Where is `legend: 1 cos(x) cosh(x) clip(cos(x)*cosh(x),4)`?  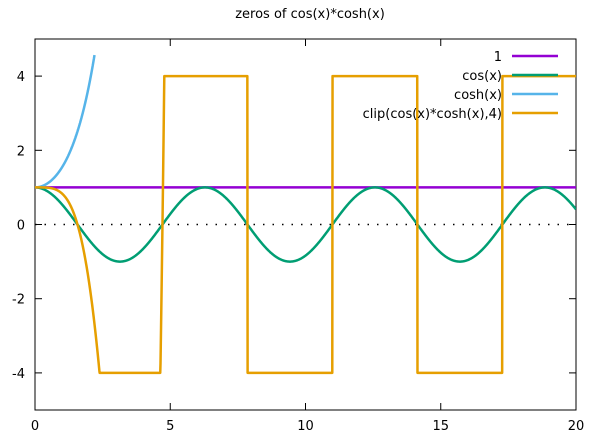 legend: 1 cos(x) cosh(x) clip(cos(x)*cosh(x),4) is located at coordinates (460, 86).